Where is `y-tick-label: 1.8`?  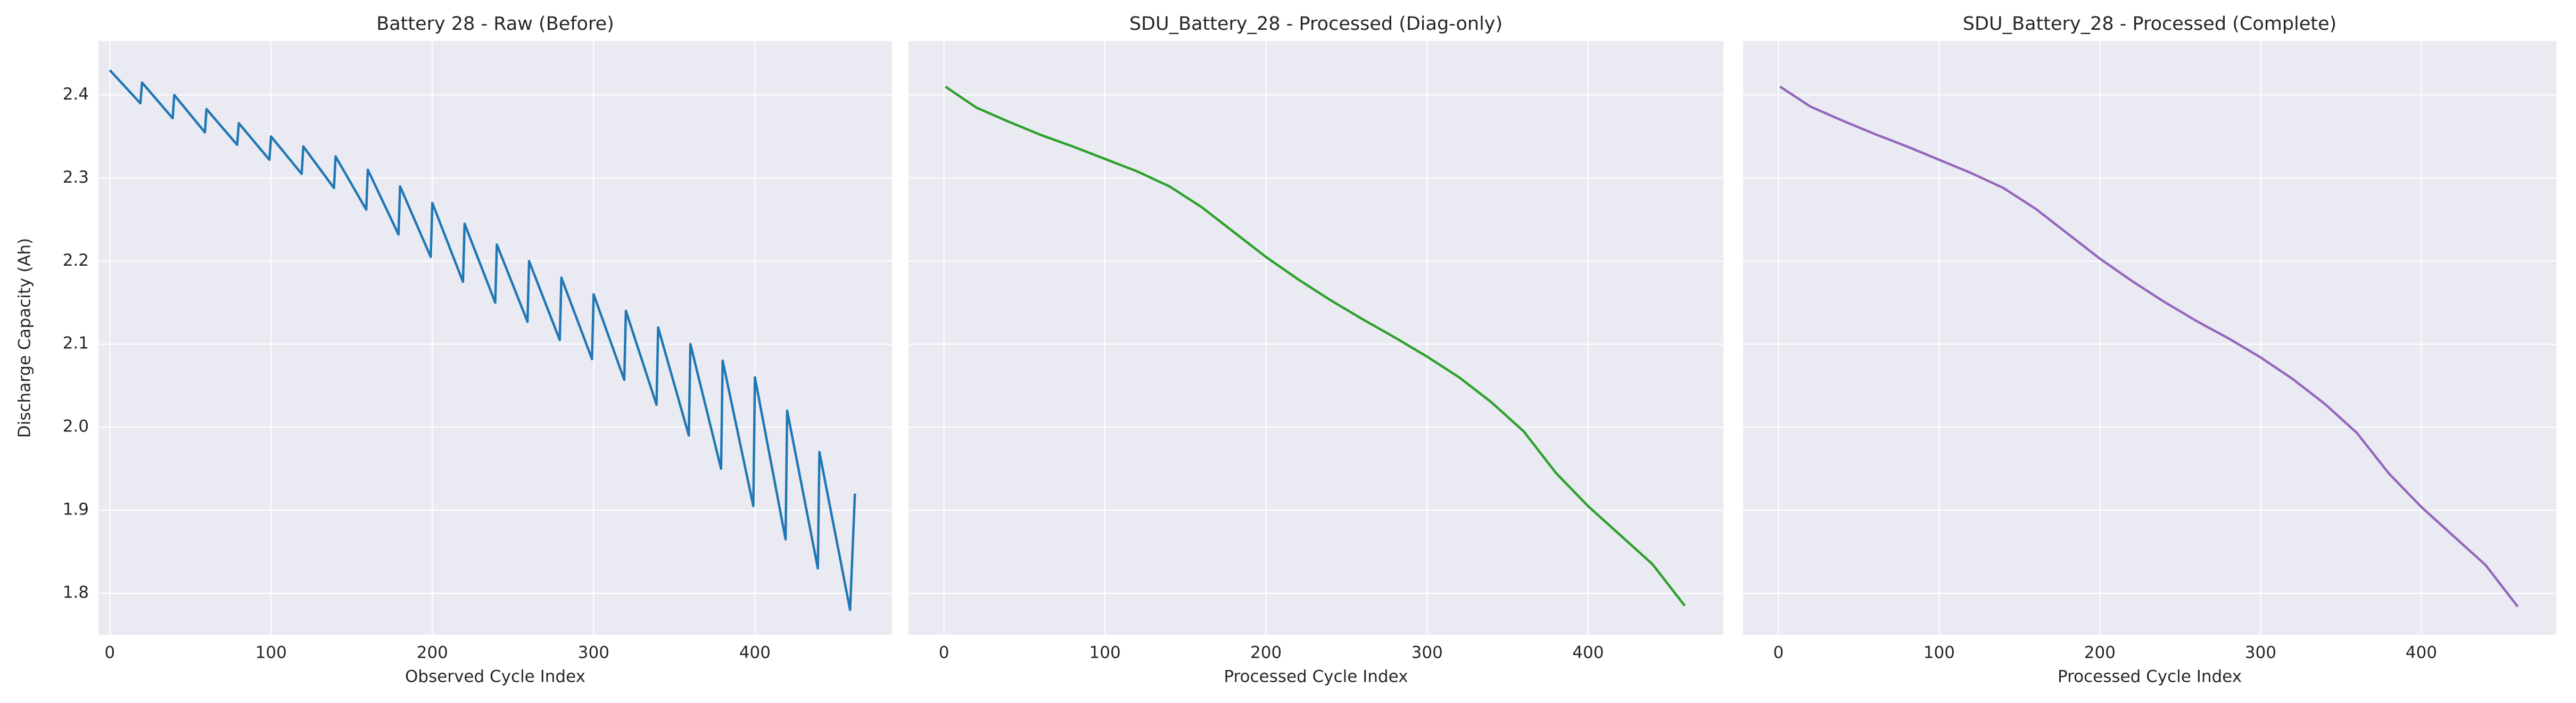
y-tick-label: 1.8 is located at coordinates (76, 592).